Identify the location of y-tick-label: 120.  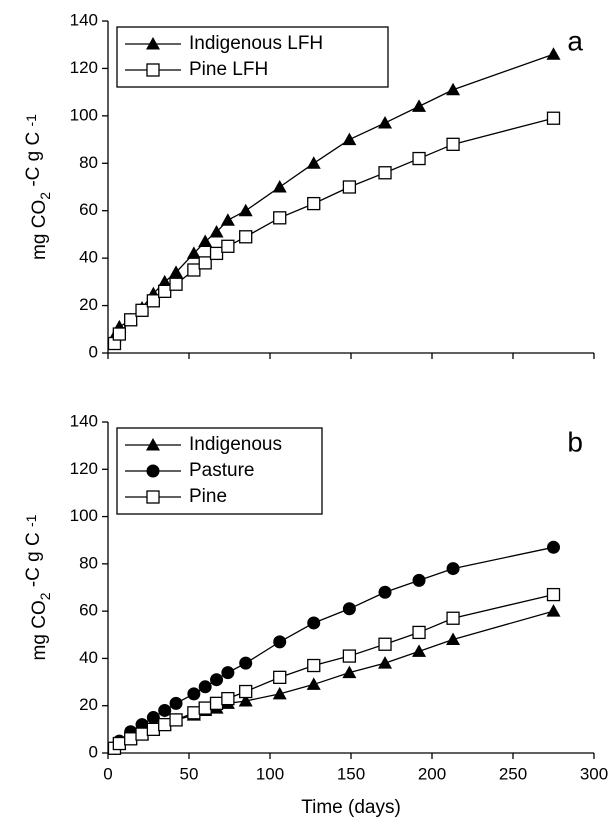
(84, 468).